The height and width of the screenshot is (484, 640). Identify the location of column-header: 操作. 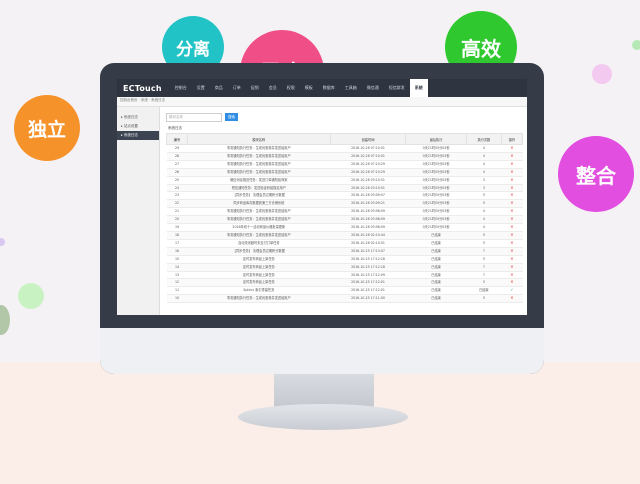
(512, 139).